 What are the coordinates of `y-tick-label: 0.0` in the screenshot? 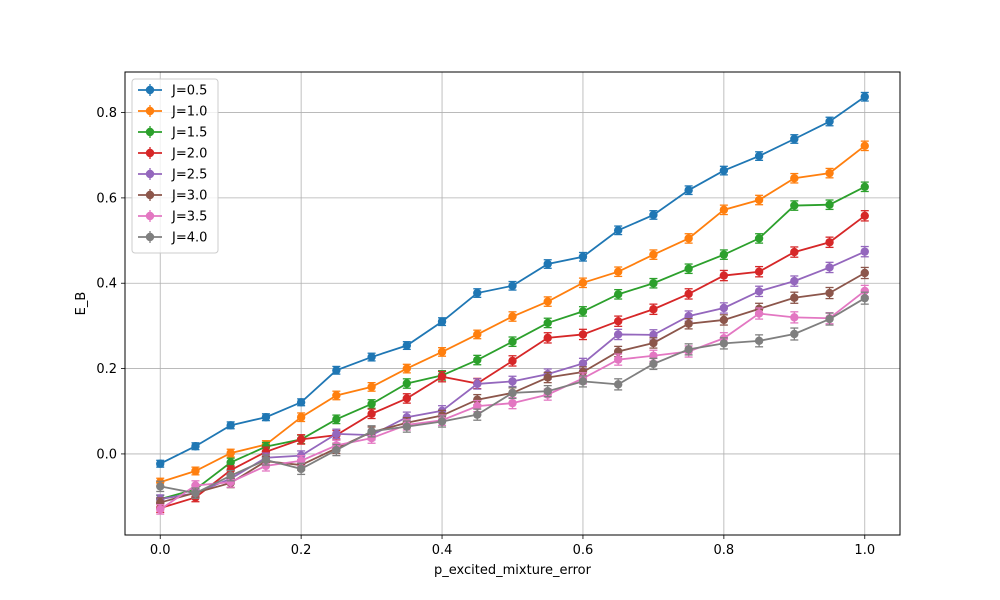 It's located at (106, 454).